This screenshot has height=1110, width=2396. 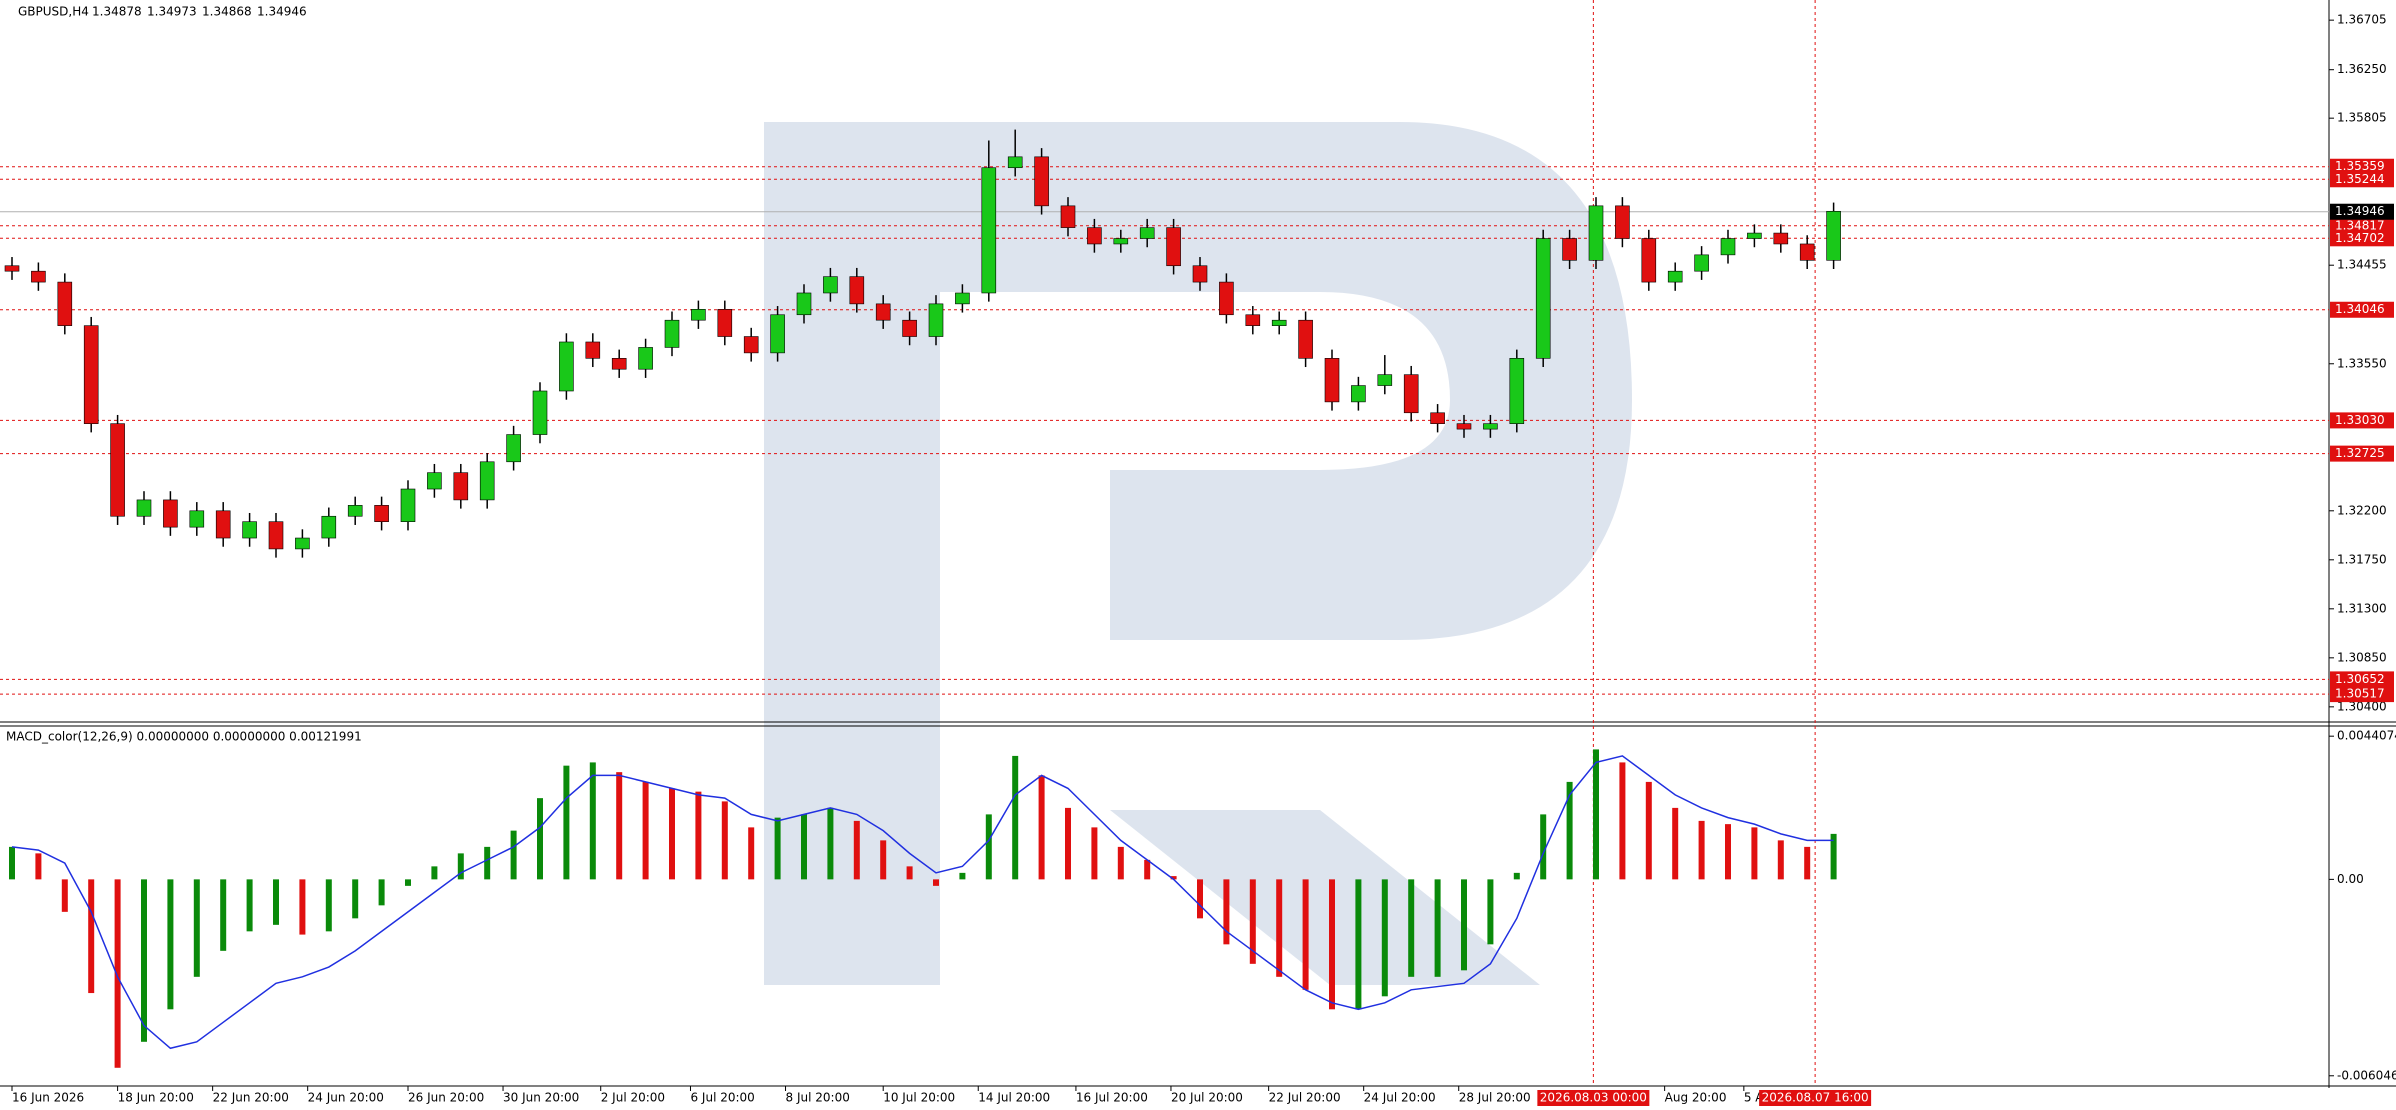 What do you see at coordinates (1112, 1098) in the screenshot?
I see `x-tick-label: 16 Jul 20:00` at bounding box center [1112, 1098].